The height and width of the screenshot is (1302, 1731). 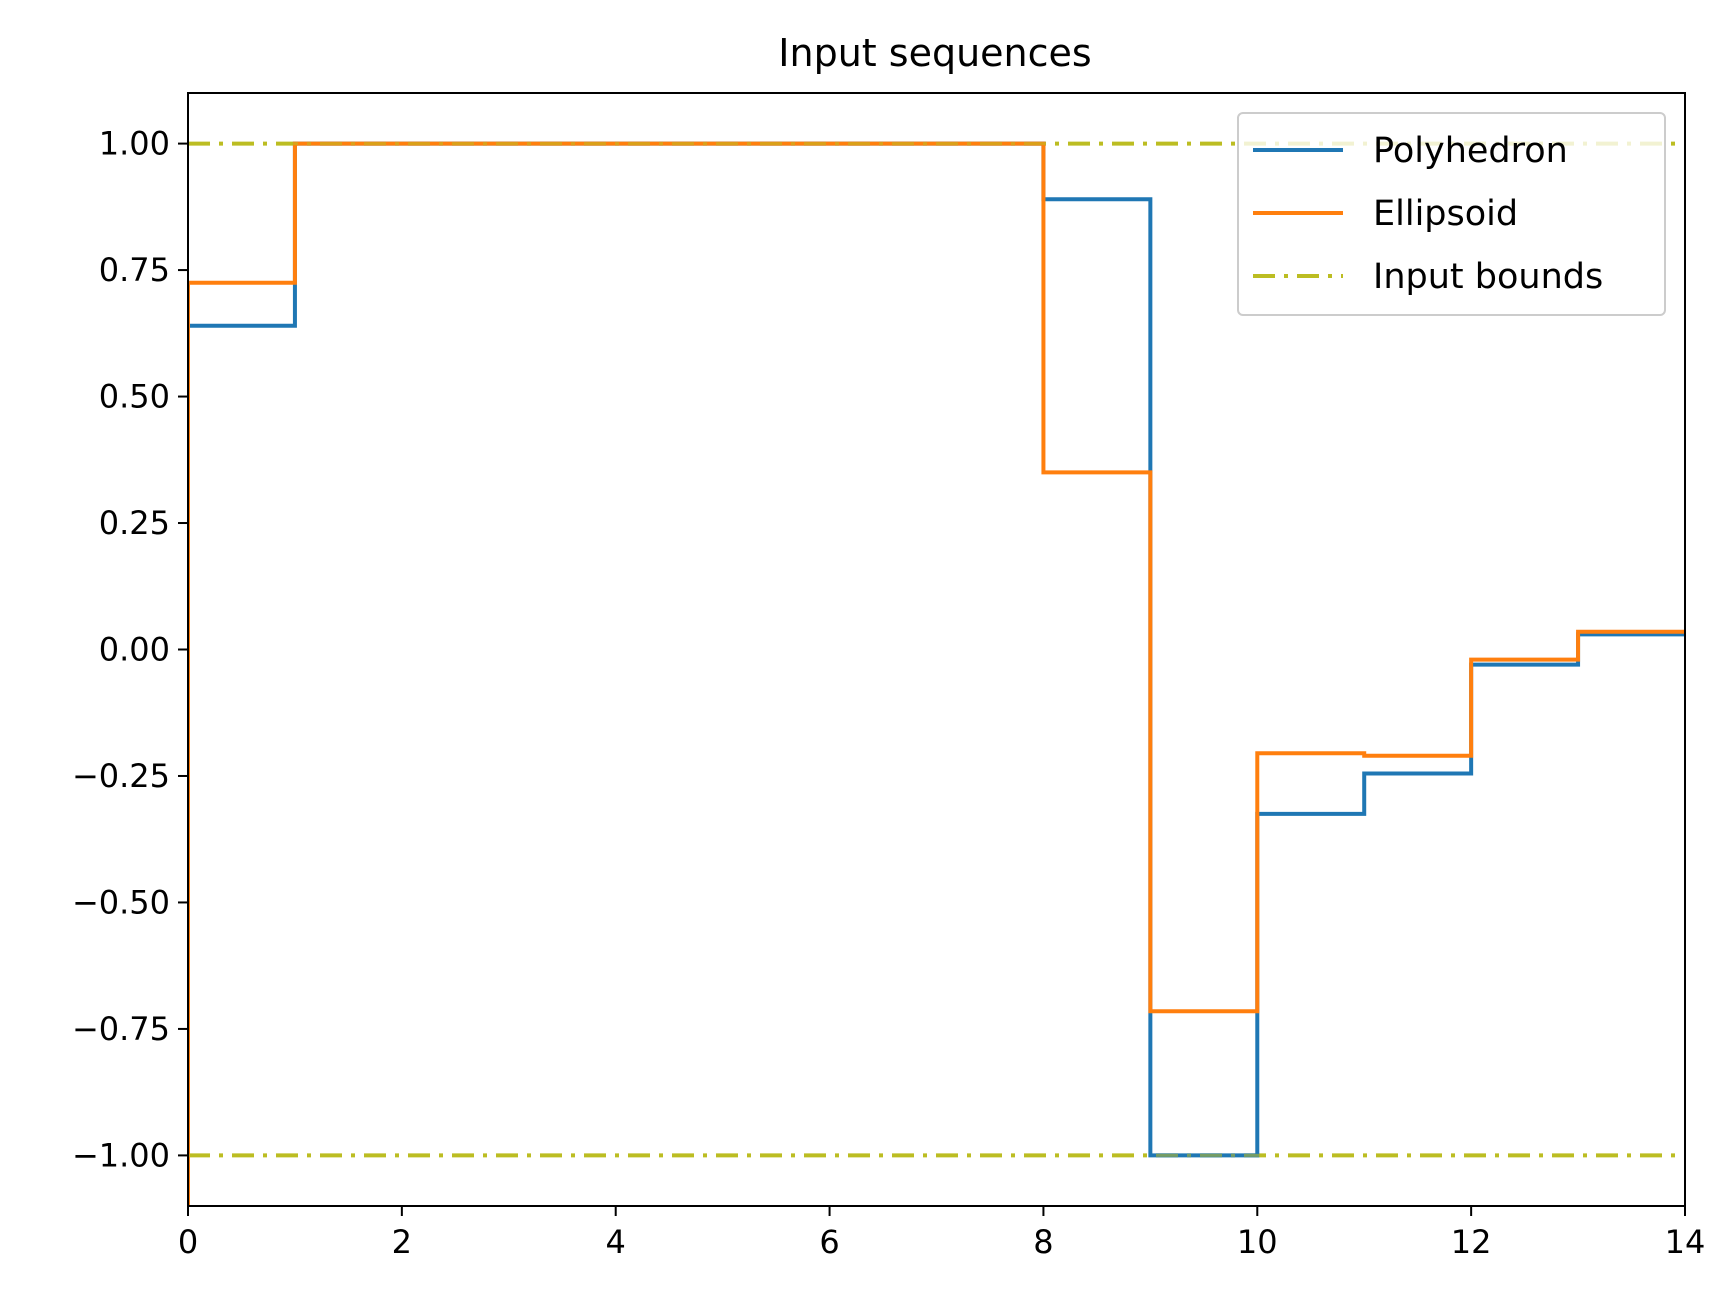 I want to click on legend-box, so click(x=1451, y=214).